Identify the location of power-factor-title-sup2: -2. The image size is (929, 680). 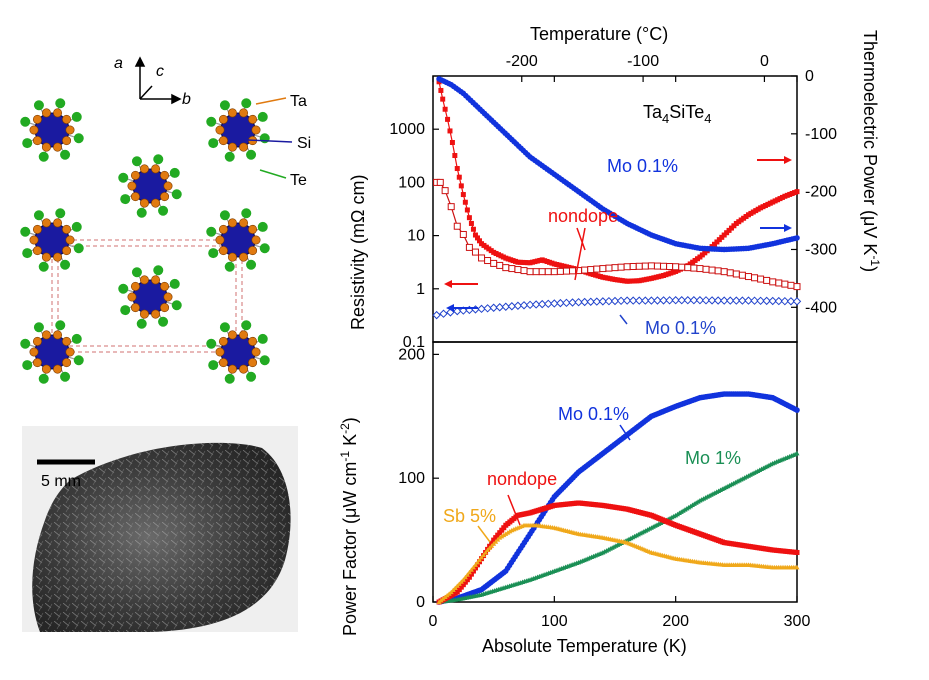
(345, 428).